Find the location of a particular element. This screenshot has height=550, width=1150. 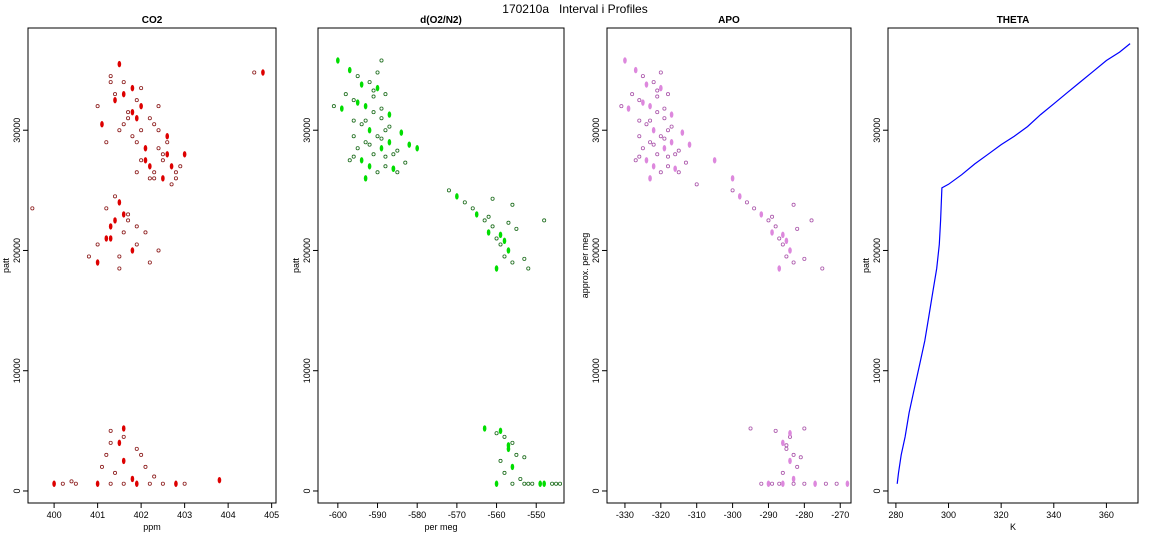

co2-x-tick-label: 403 is located at coordinates (184, 515).